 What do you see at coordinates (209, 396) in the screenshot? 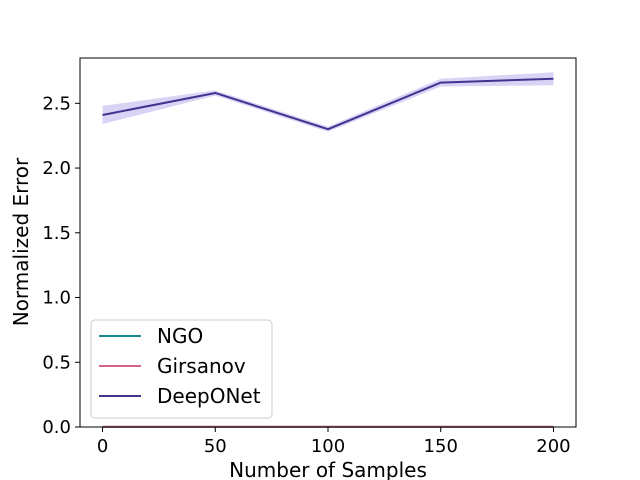
I see `legend-label-deeponet: DeepONet` at bounding box center [209, 396].